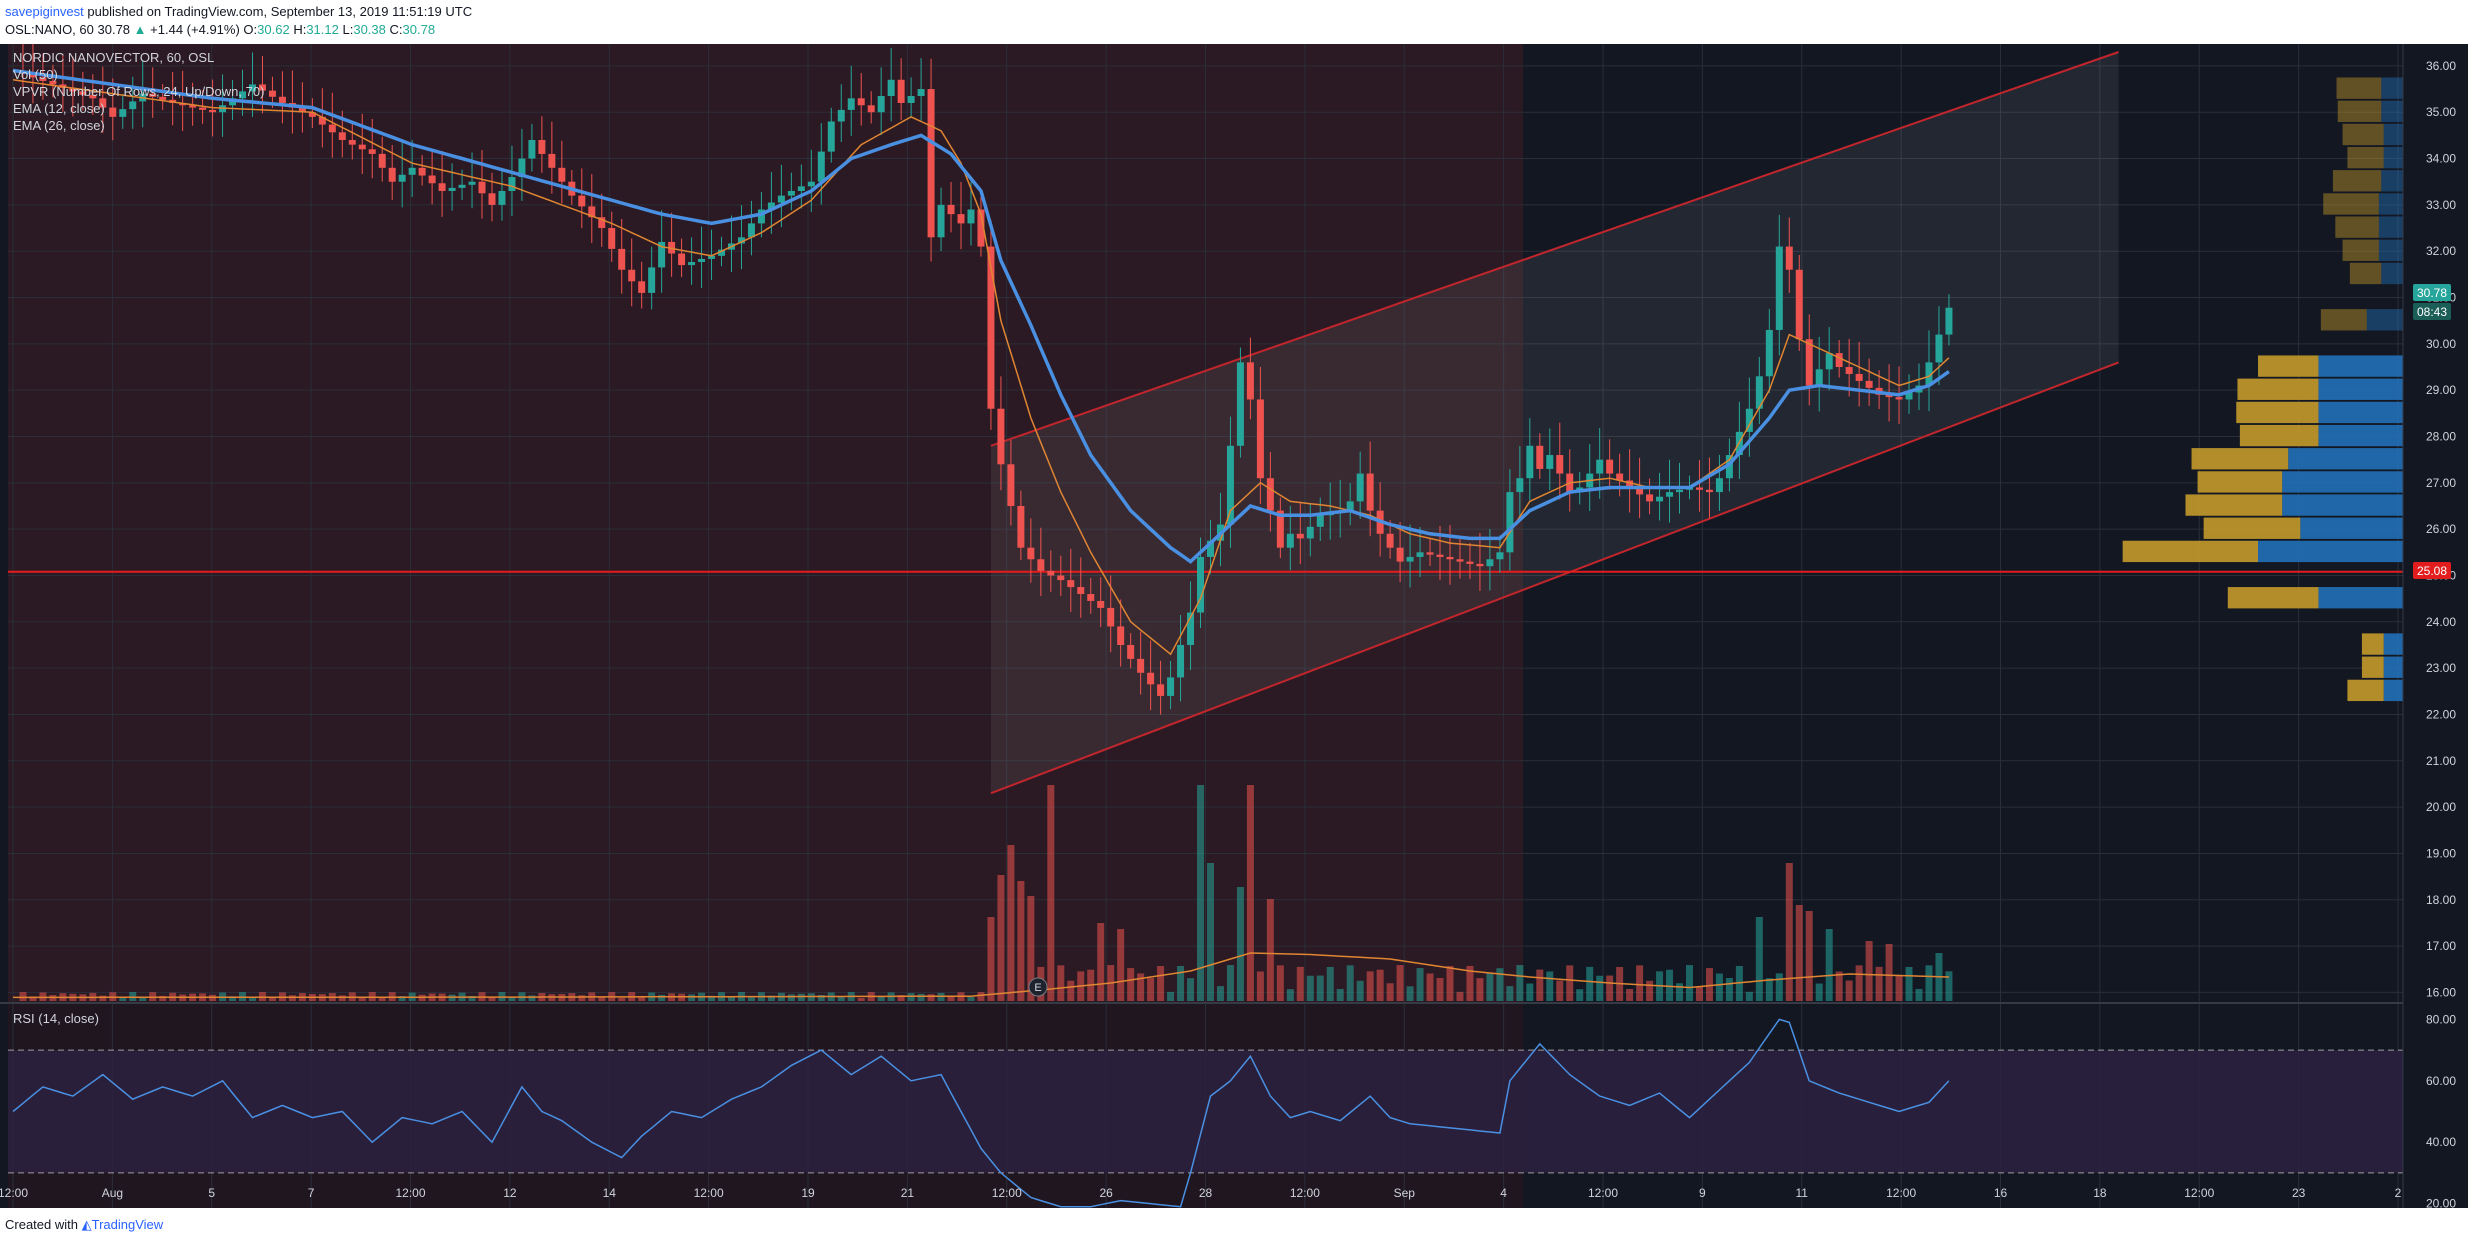  I want to click on earnings-marker: E, so click(1038, 987).